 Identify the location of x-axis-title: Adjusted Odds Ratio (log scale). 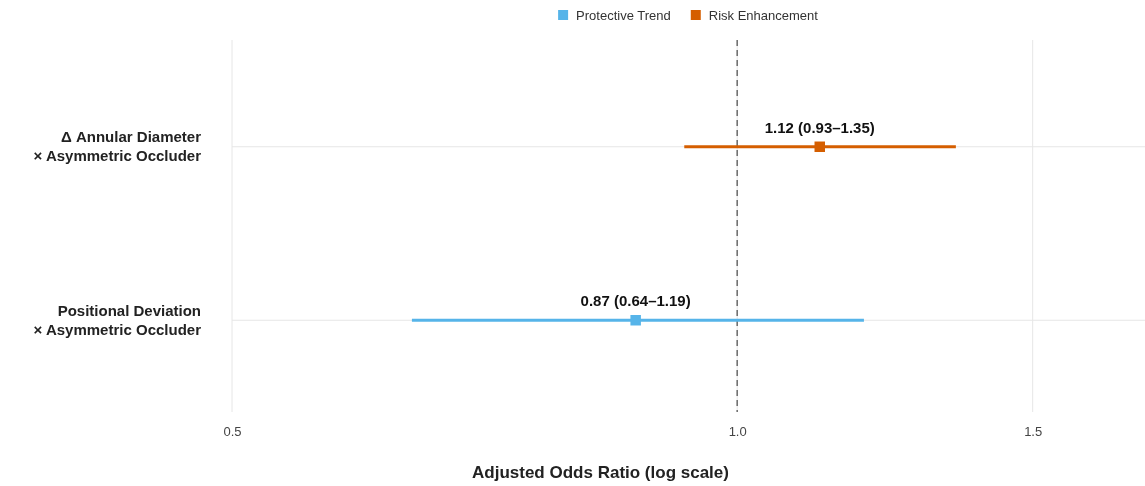
(600, 472).